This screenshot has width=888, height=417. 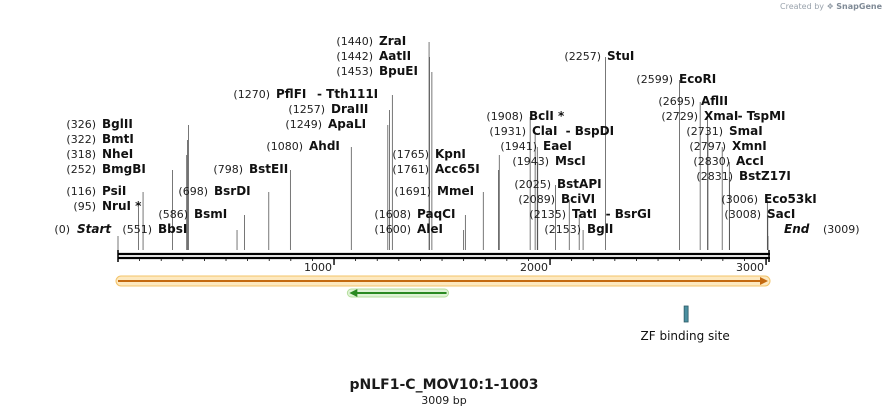 I want to click on site-name: NheI, so click(x=117, y=154).